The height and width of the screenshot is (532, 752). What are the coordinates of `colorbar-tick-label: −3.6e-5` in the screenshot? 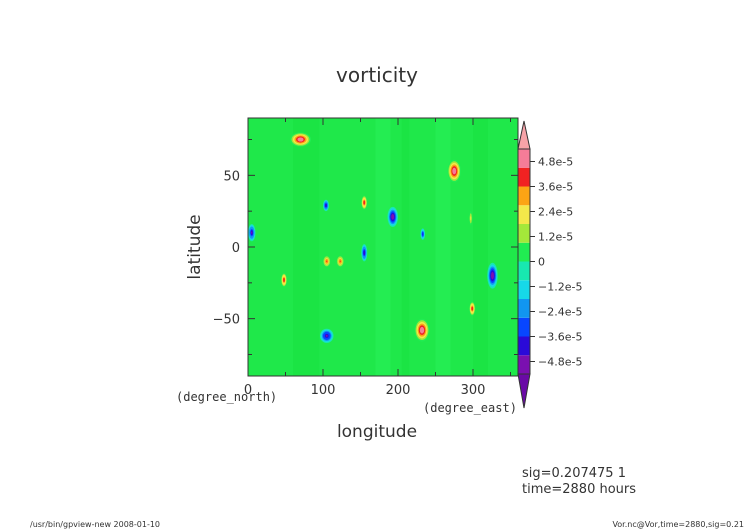 It's located at (560, 337).